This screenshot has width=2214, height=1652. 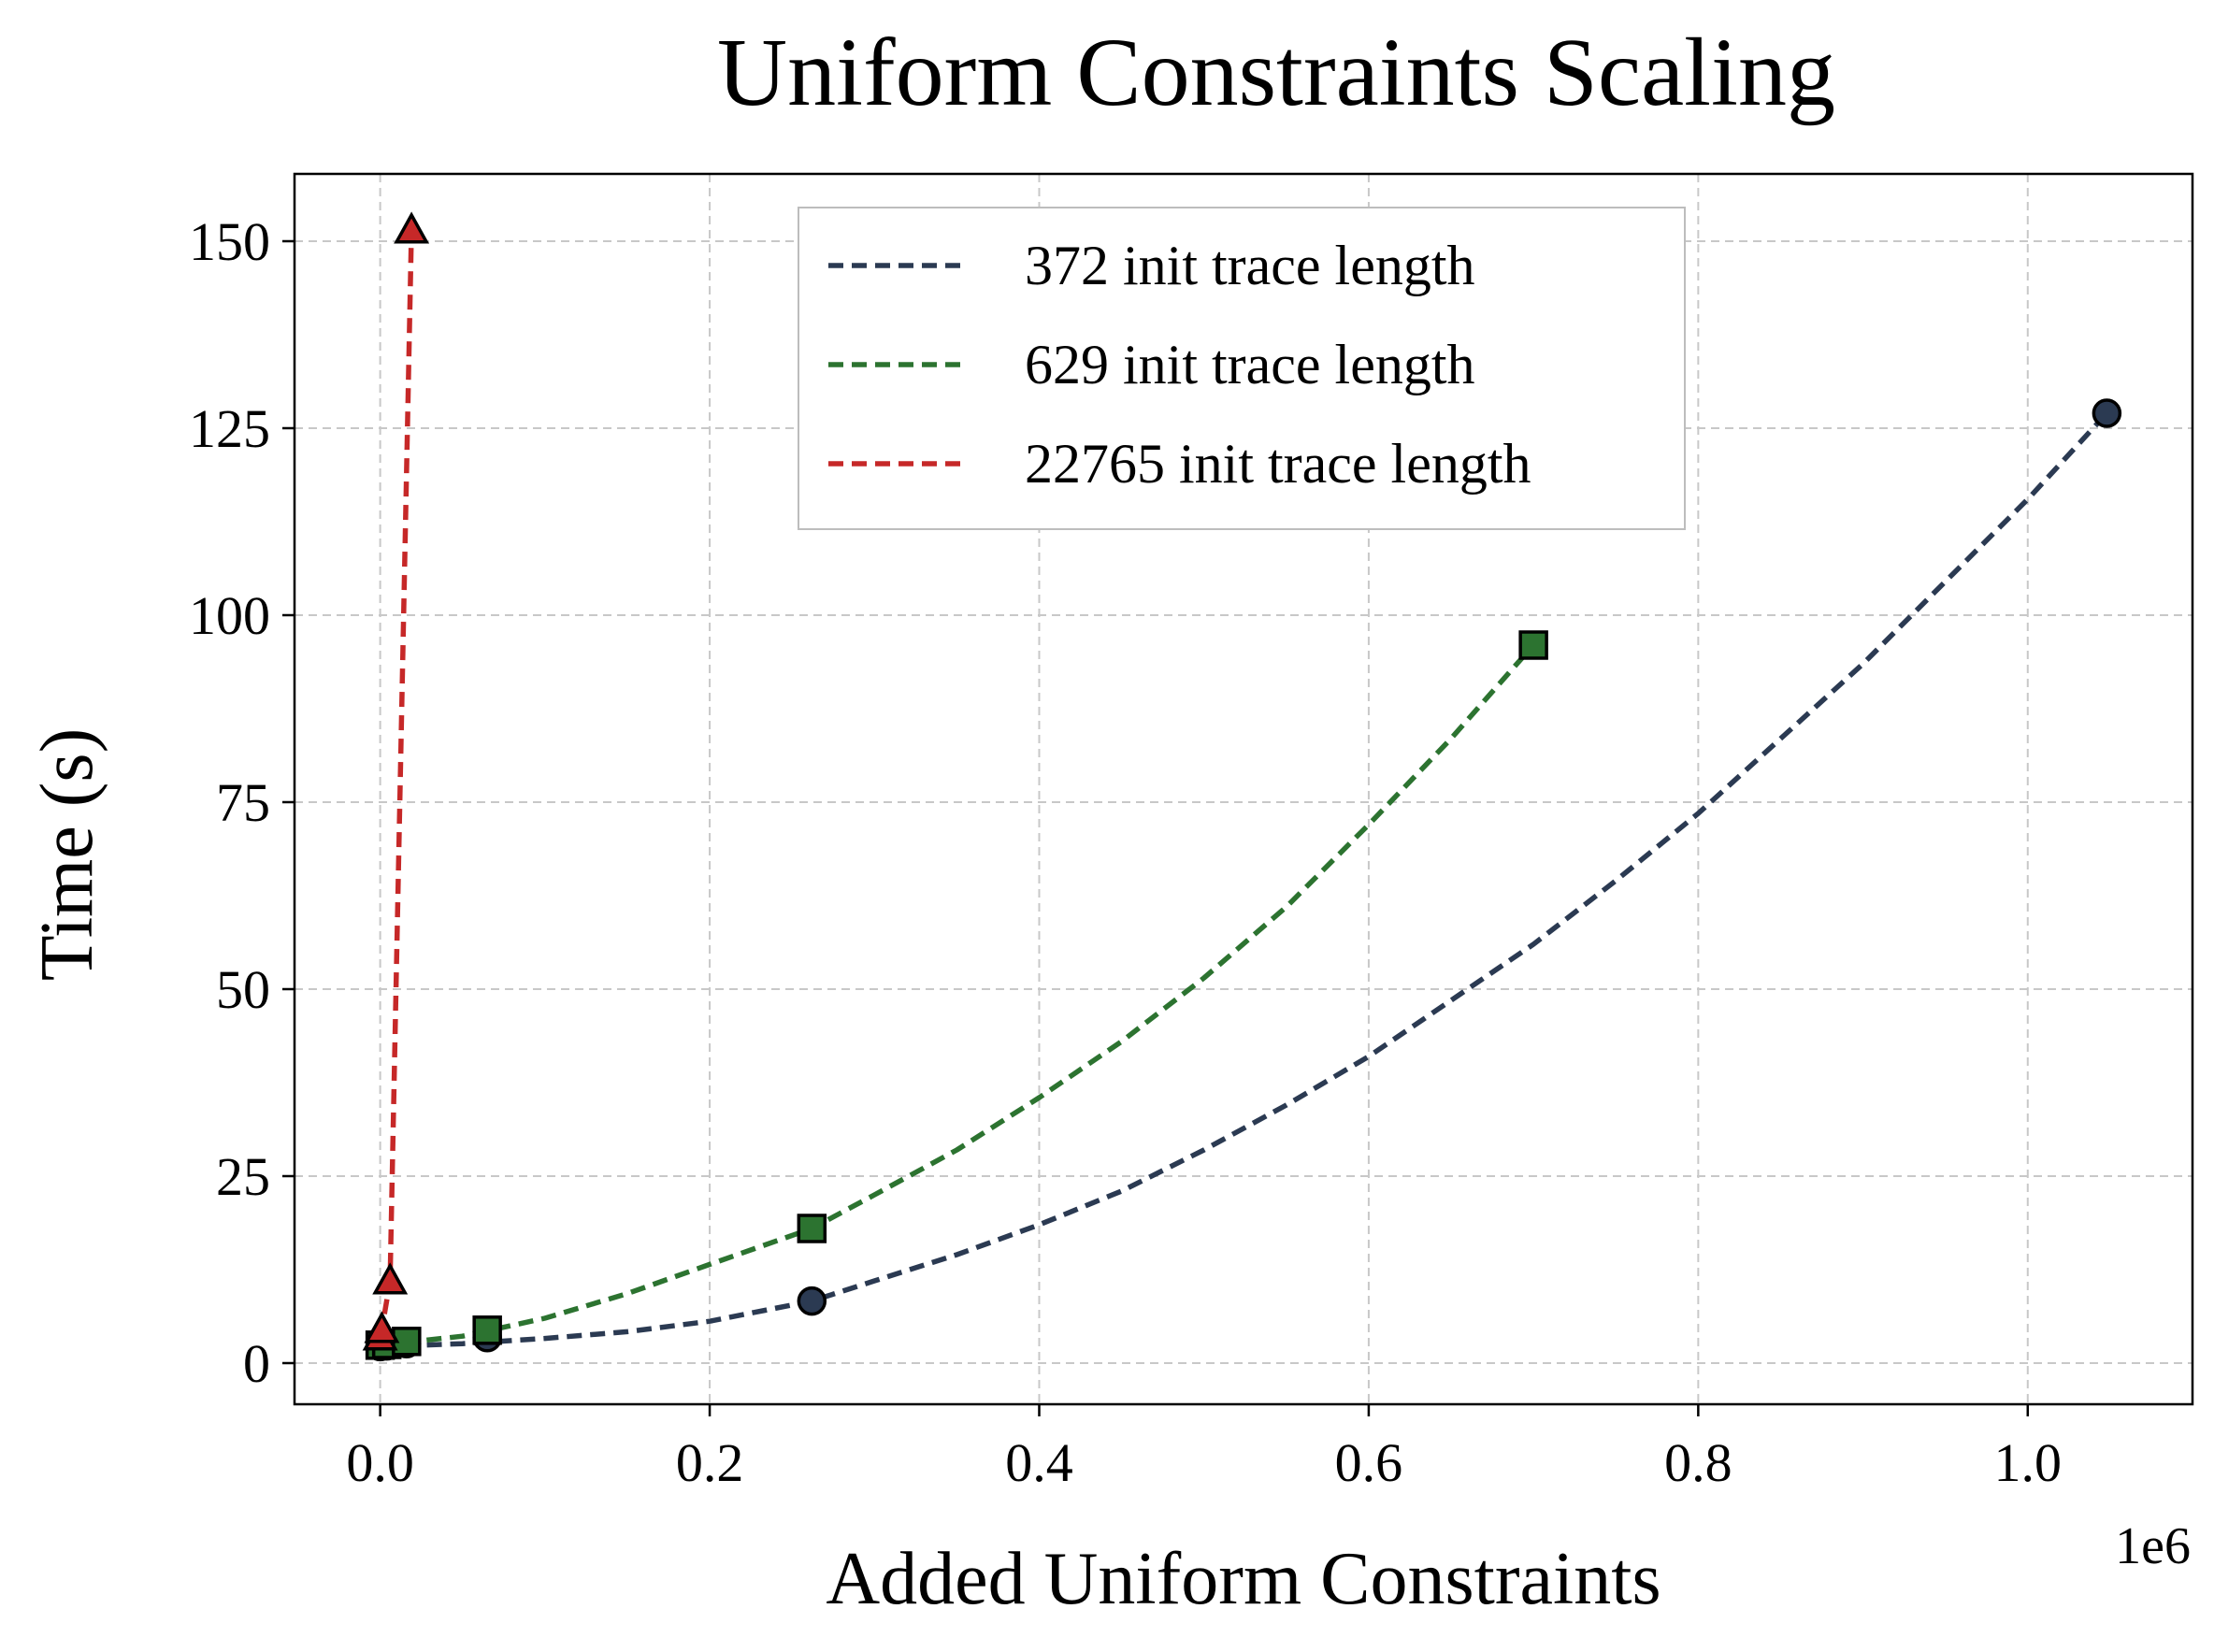 What do you see at coordinates (243, 1176) in the screenshot?
I see `y-tick-label: 25` at bounding box center [243, 1176].